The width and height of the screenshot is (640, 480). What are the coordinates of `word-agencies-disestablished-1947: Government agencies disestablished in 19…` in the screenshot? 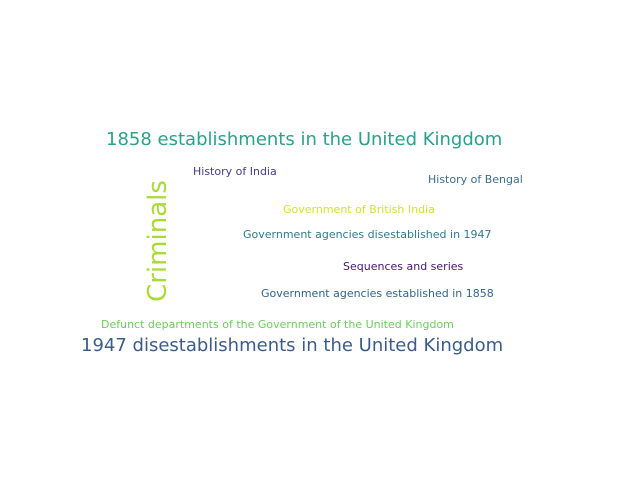 It's located at (367, 234).